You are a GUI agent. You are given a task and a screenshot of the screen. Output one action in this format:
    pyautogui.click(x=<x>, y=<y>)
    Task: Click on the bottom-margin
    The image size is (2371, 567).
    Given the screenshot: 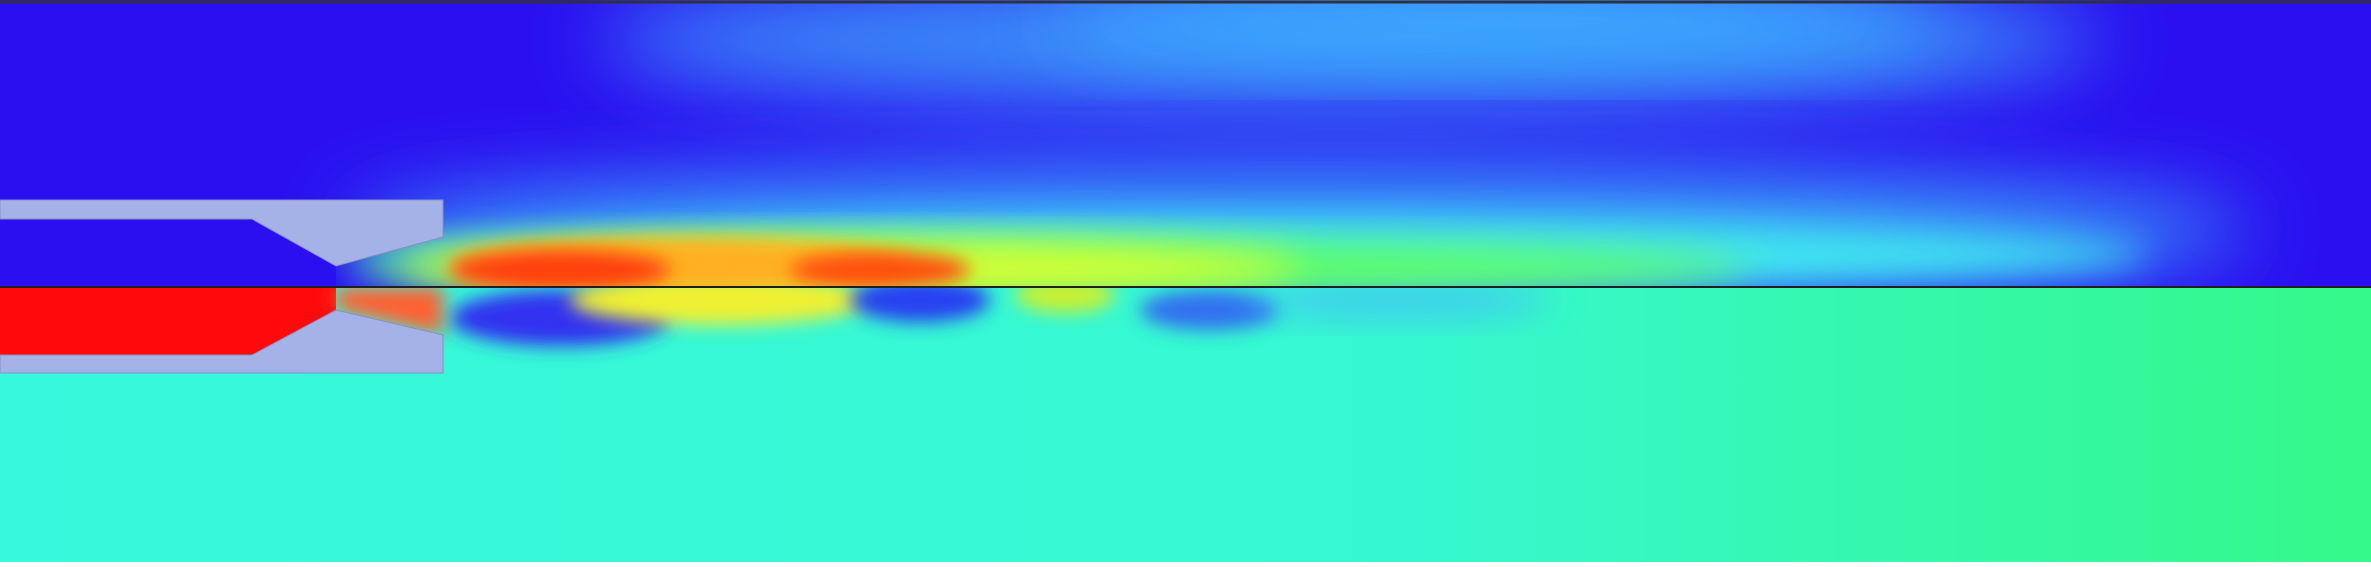 What is the action you would take?
    pyautogui.click(x=1185, y=564)
    